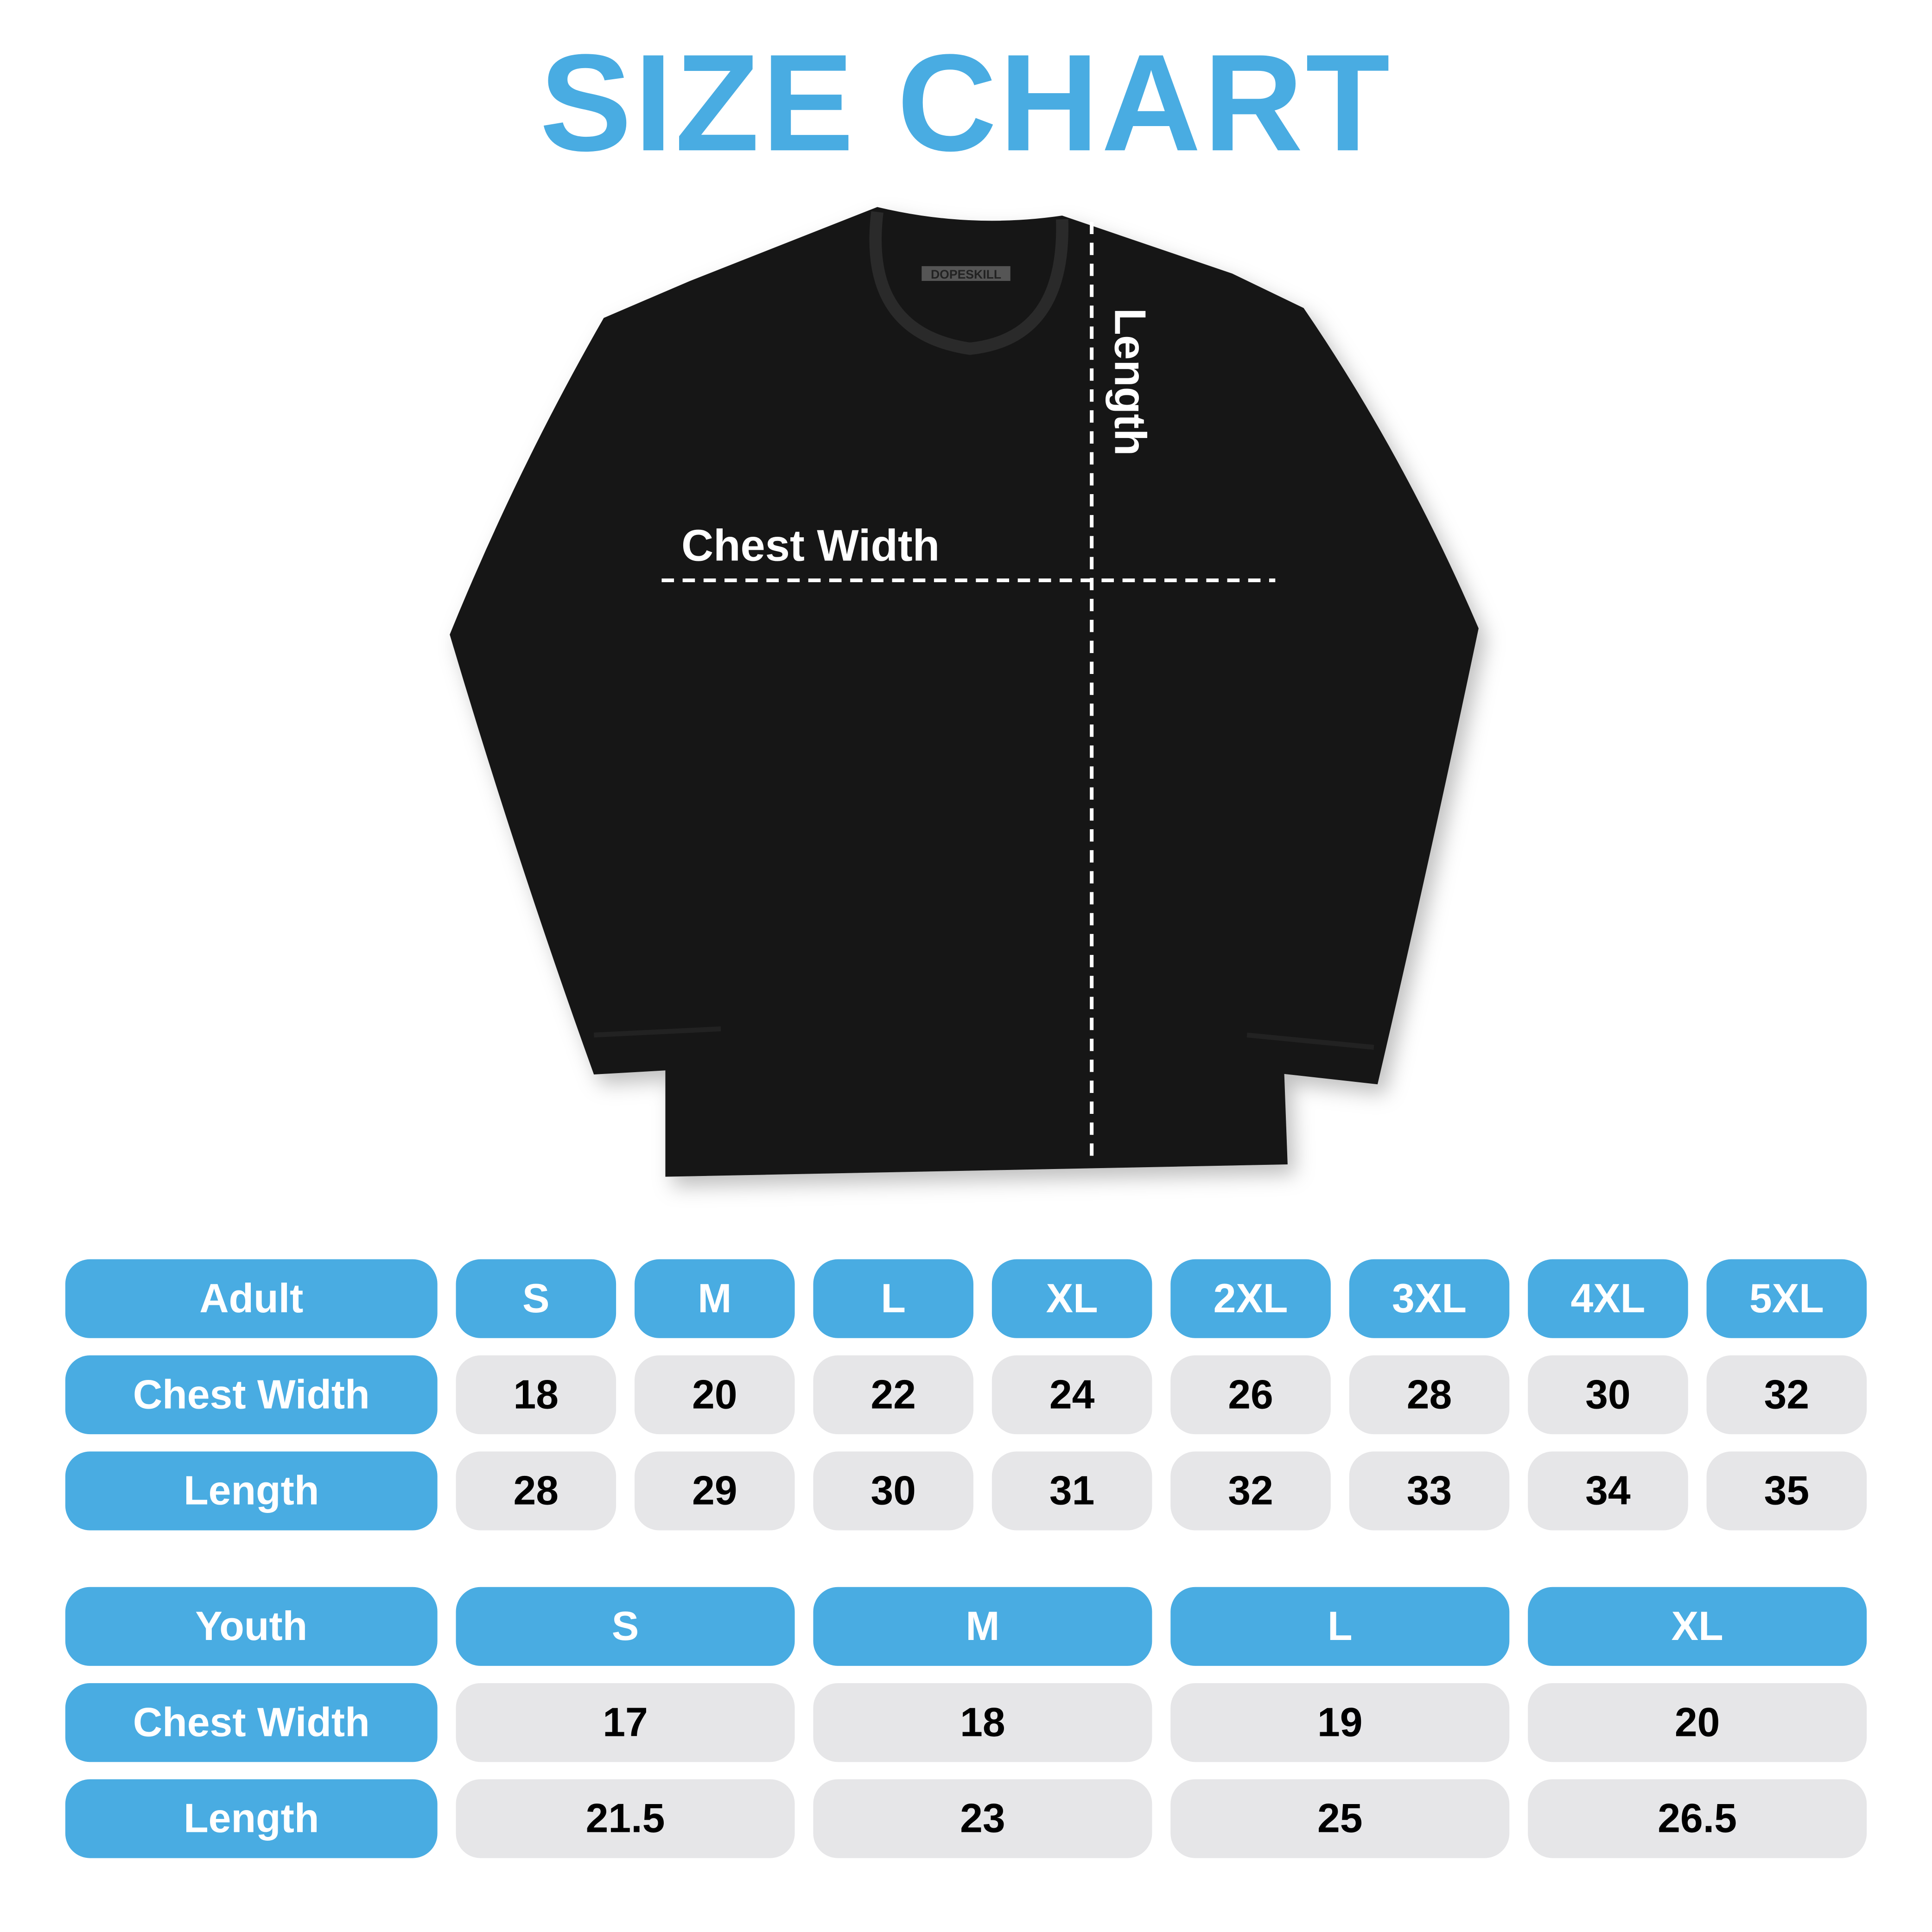  Describe the element at coordinates (714, 1395) in the screenshot. I see `adult-value-cell: 20` at that location.